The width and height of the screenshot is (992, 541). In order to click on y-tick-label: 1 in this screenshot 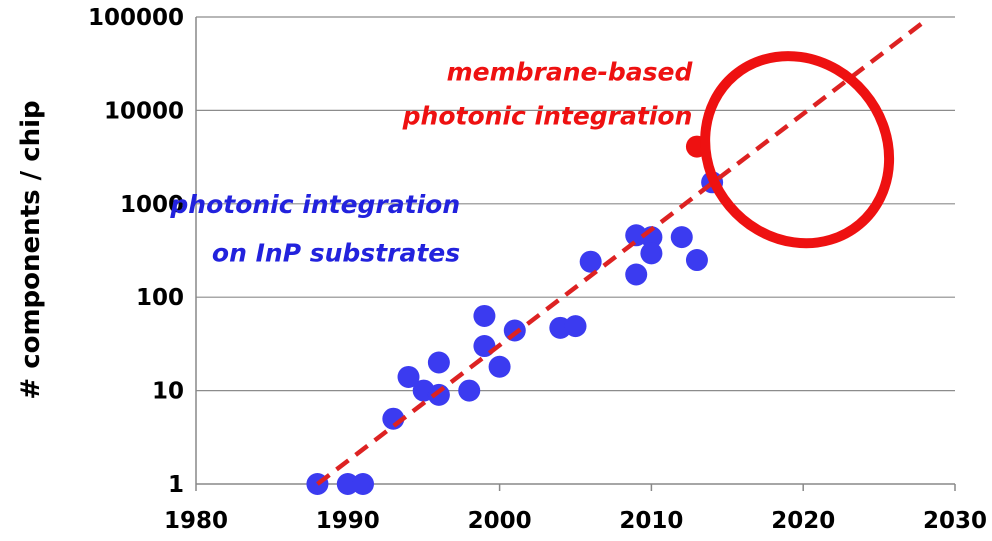, I will do `click(176, 485)`.